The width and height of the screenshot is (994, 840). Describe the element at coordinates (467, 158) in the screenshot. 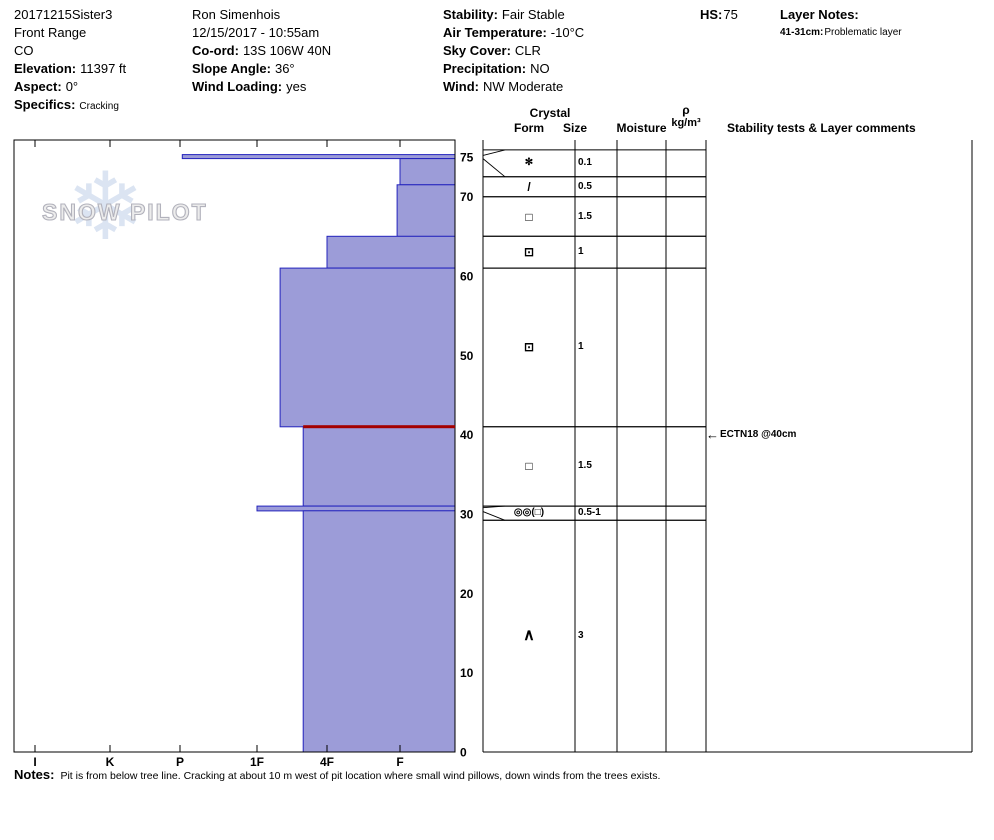

I see `depth-tick-label: 75` at that location.